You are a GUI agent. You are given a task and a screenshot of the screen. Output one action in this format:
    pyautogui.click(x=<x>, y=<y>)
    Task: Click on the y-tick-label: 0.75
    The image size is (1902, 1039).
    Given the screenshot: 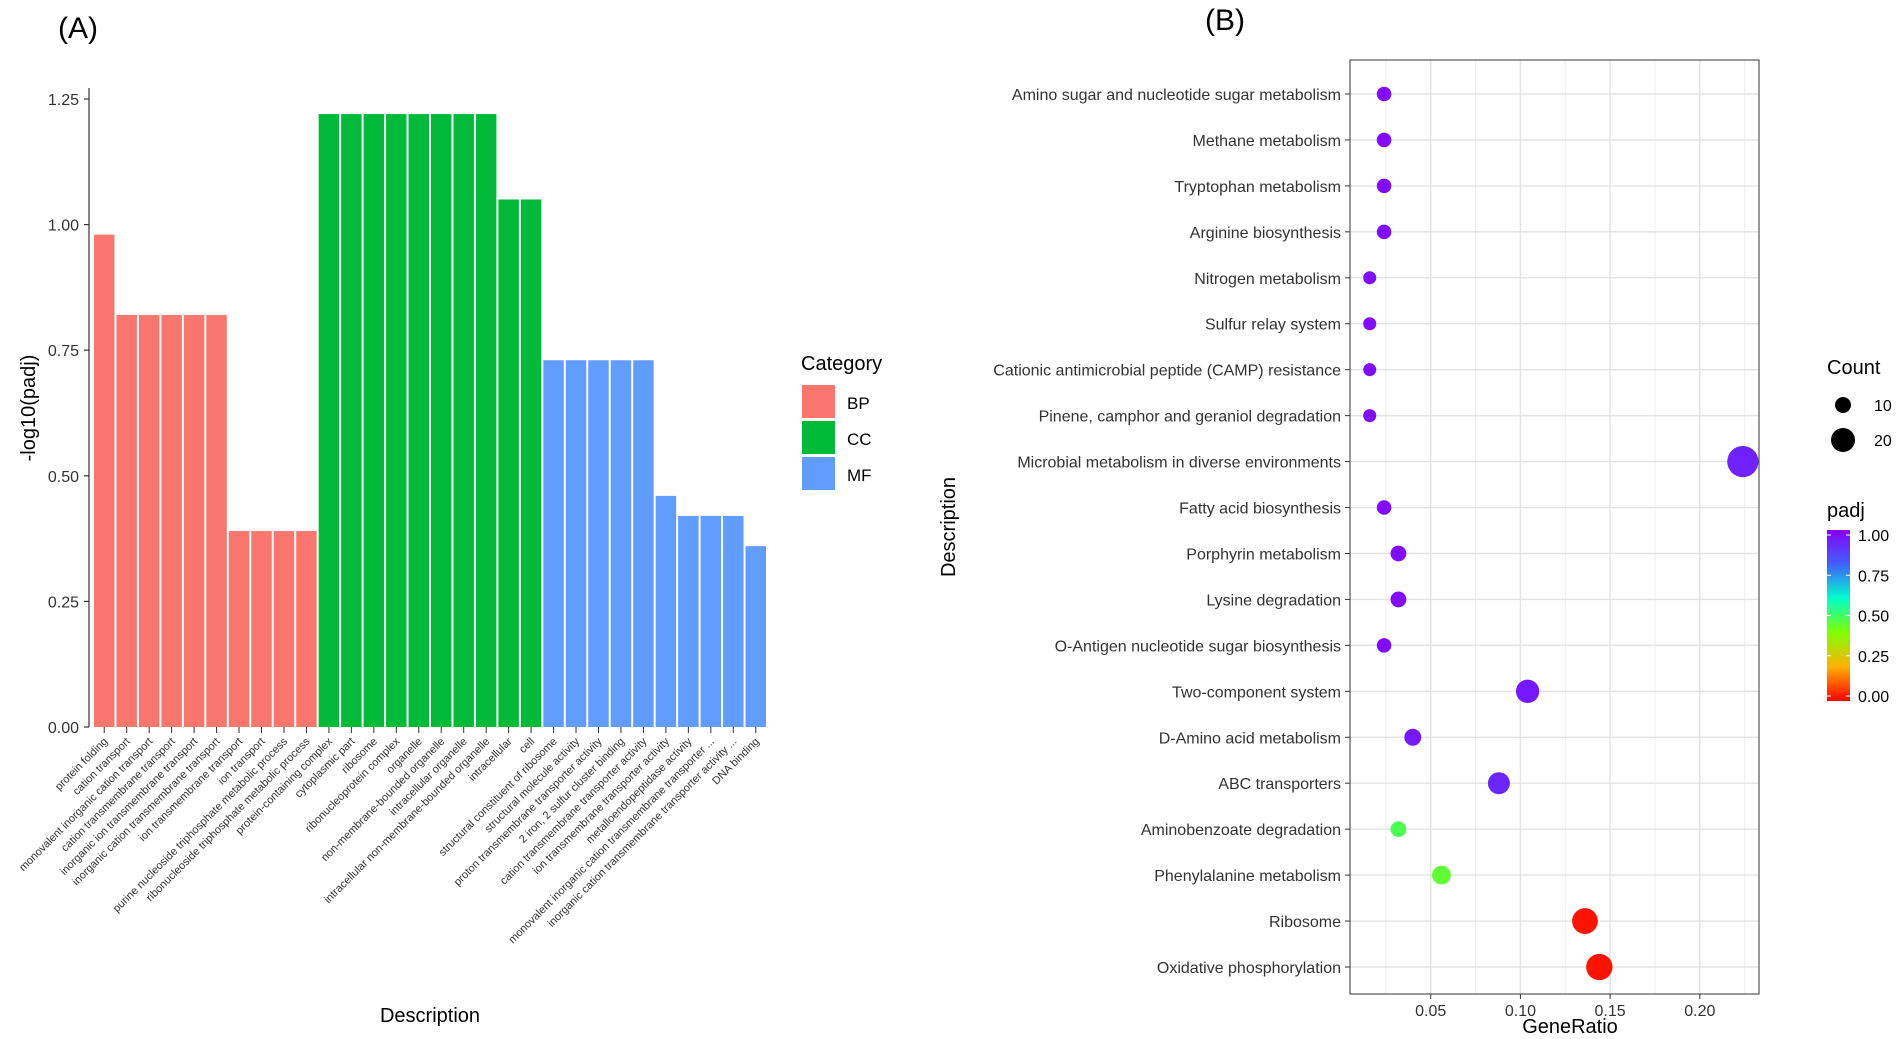 What is the action you would take?
    pyautogui.click(x=63, y=351)
    